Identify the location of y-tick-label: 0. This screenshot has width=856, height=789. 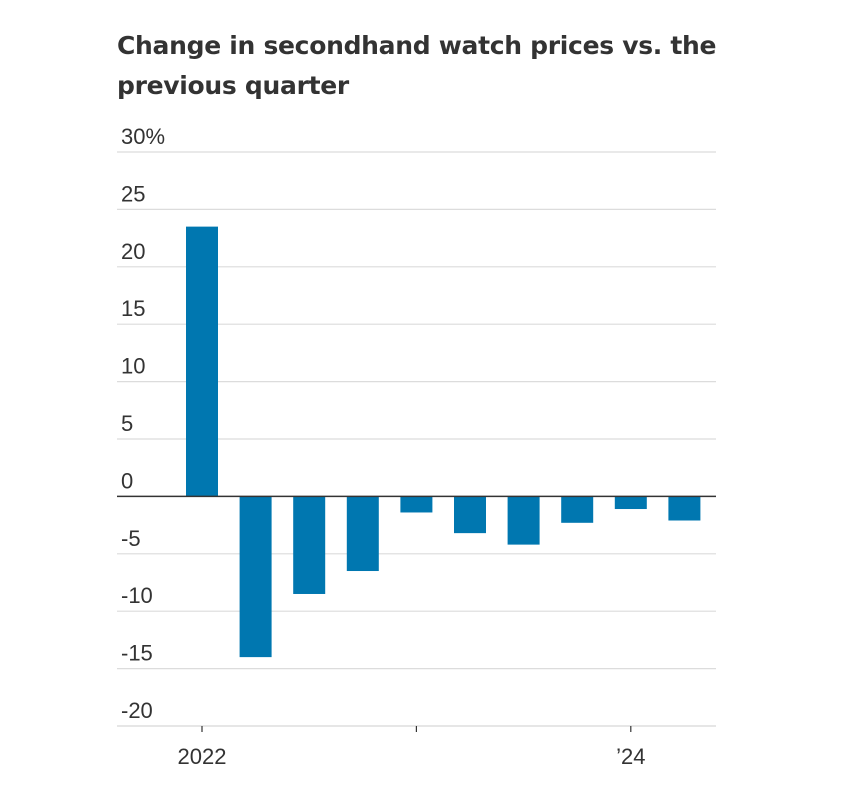
(127, 480).